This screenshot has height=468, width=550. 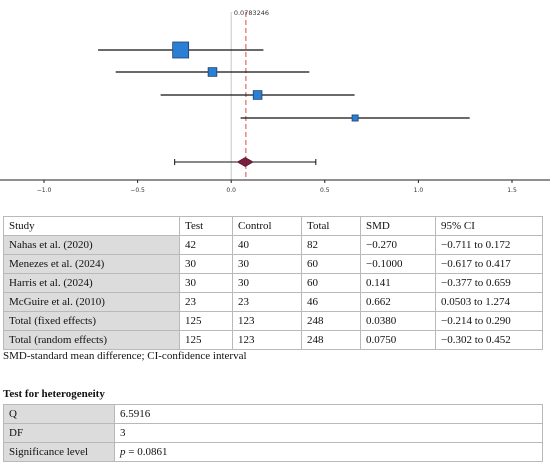 I want to click on table-header-row: Study Test Control Total SMD 95% CI, so click(x=273, y=226).